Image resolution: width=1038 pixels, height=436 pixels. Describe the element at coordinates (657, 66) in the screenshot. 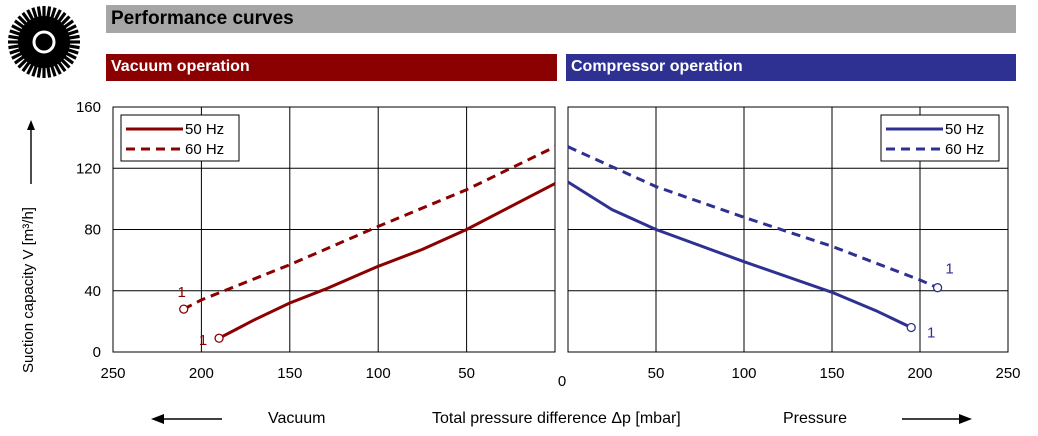

I see `compressor-operation-label: Compressor operation` at that location.